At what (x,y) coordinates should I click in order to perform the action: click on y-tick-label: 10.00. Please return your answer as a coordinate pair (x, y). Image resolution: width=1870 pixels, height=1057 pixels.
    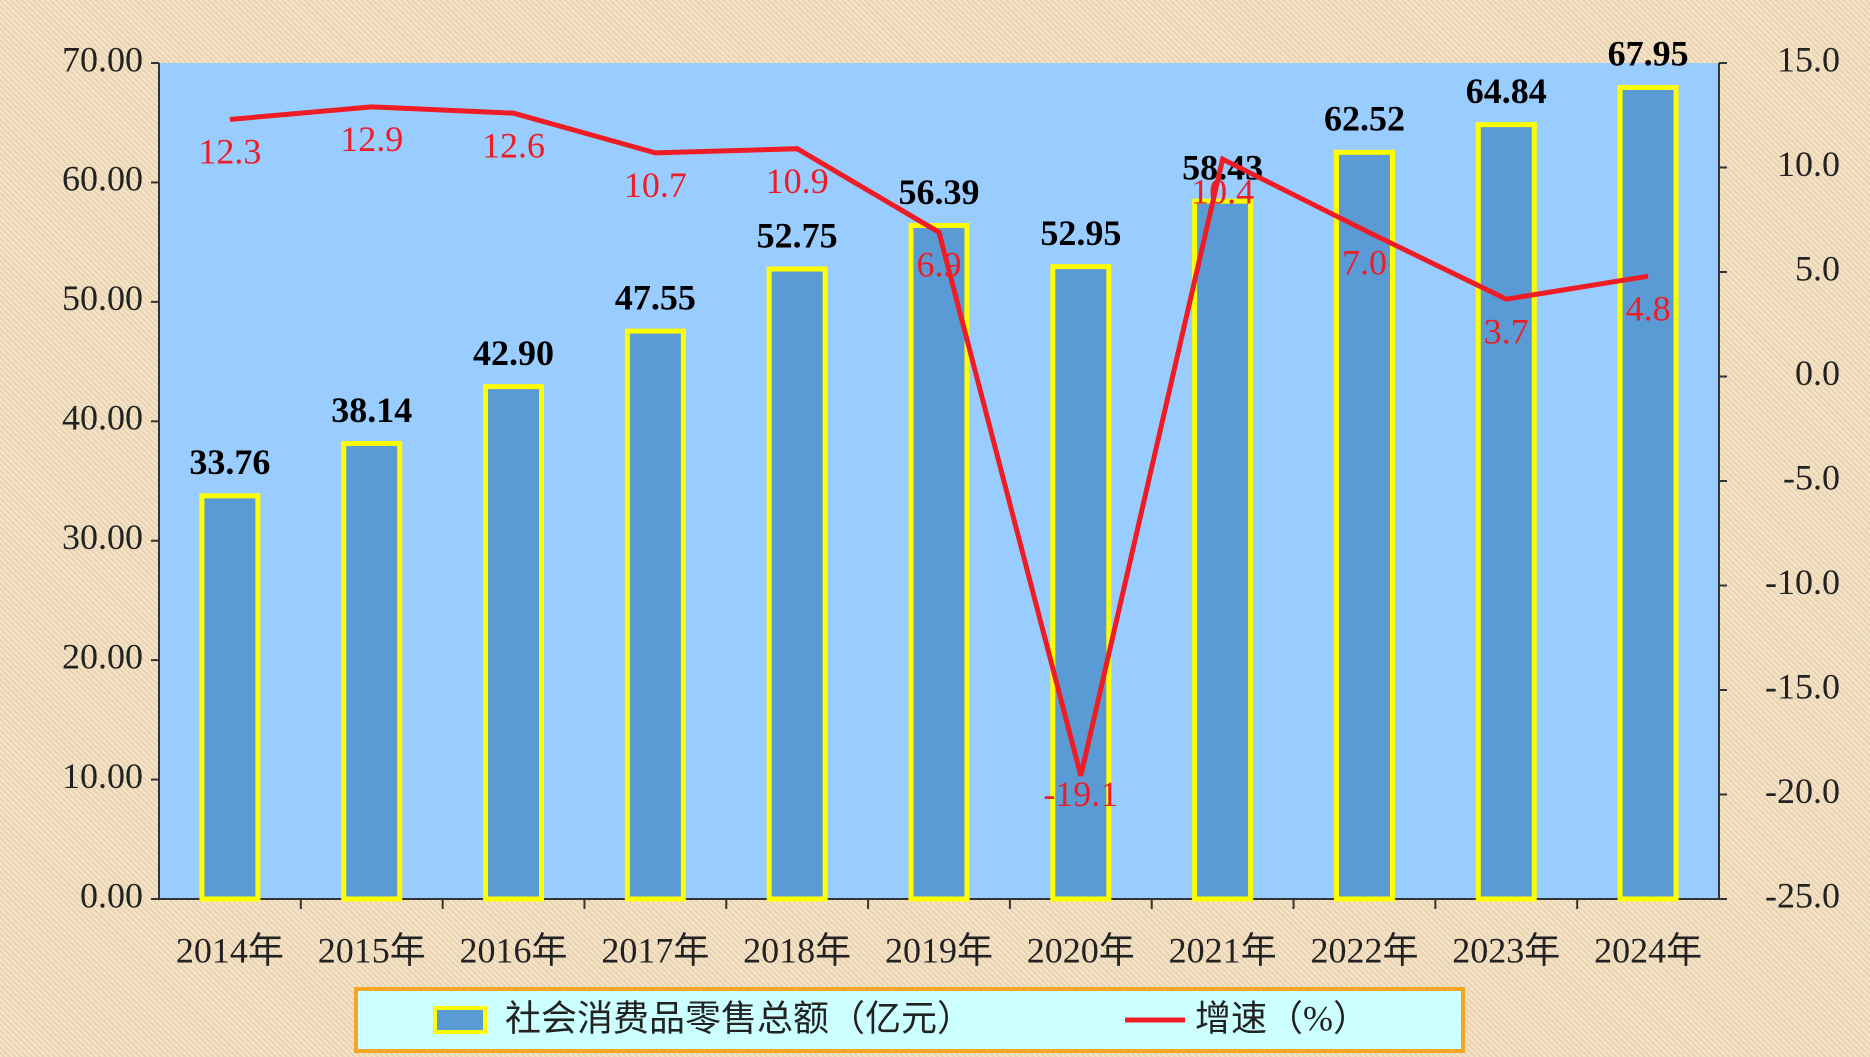
    Looking at the image, I should click on (102, 776).